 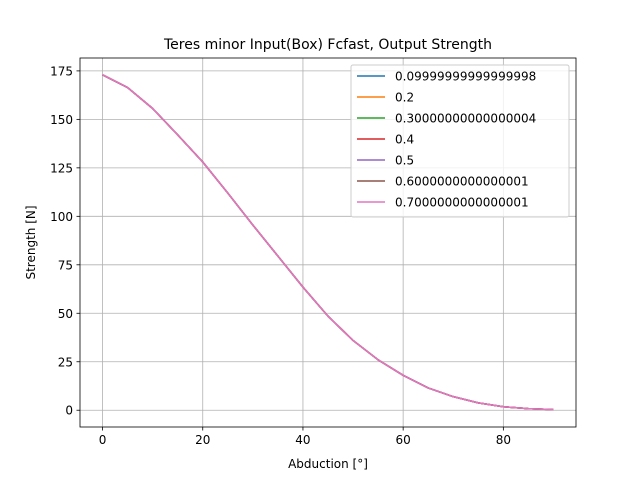 I want to click on y-axis-label: Strength [N], so click(x=31, y=242).